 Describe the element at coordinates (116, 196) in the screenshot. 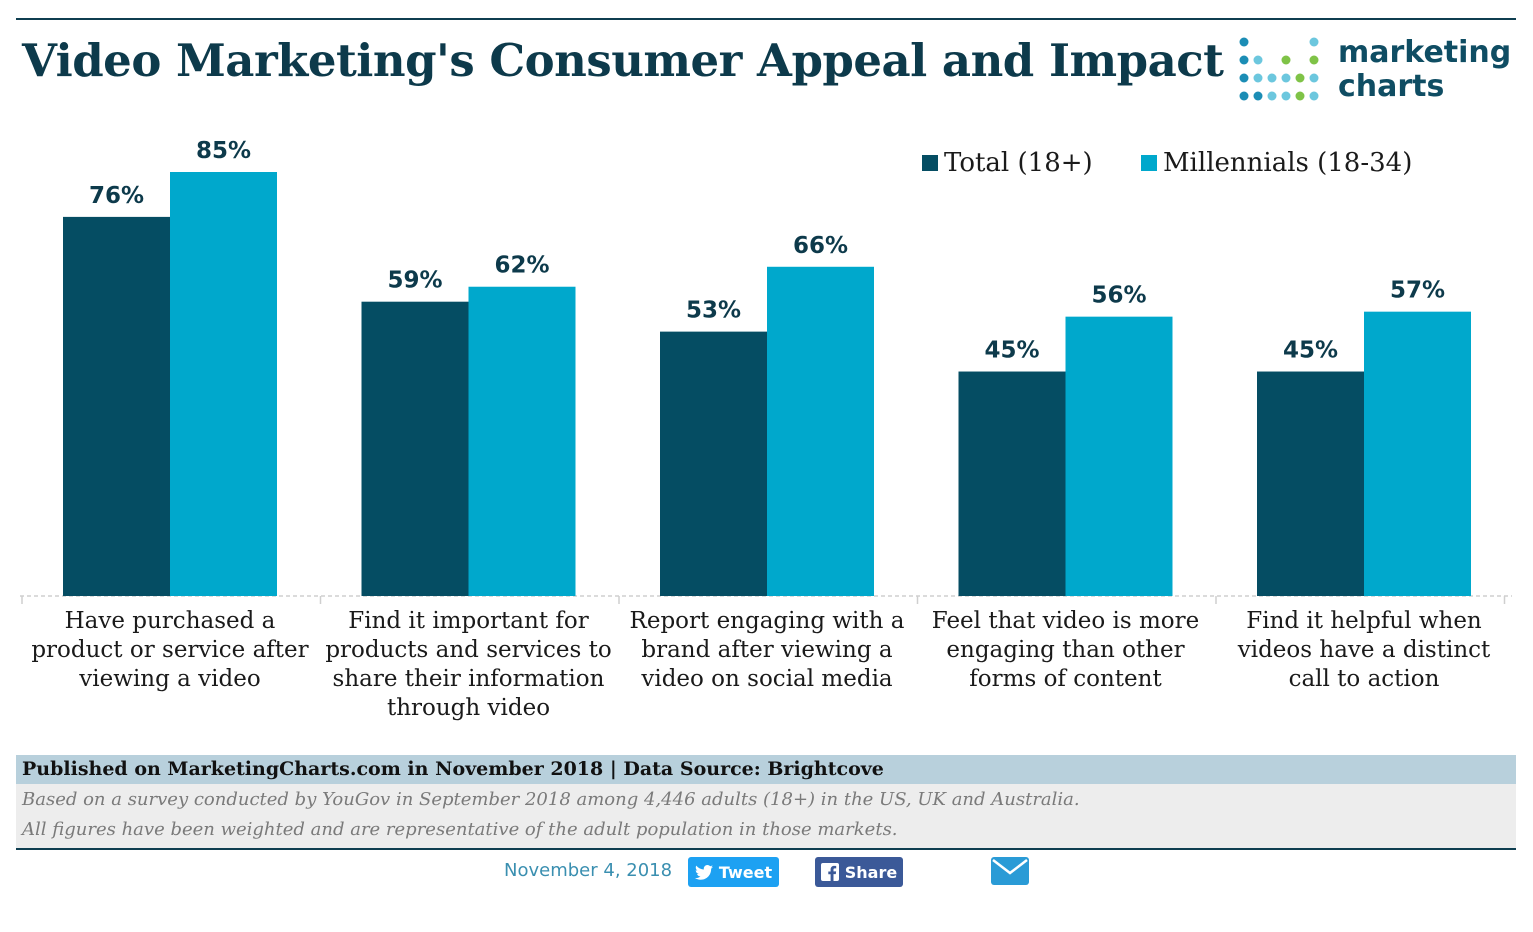

I see `data-label-total-0: 76%` at that location.